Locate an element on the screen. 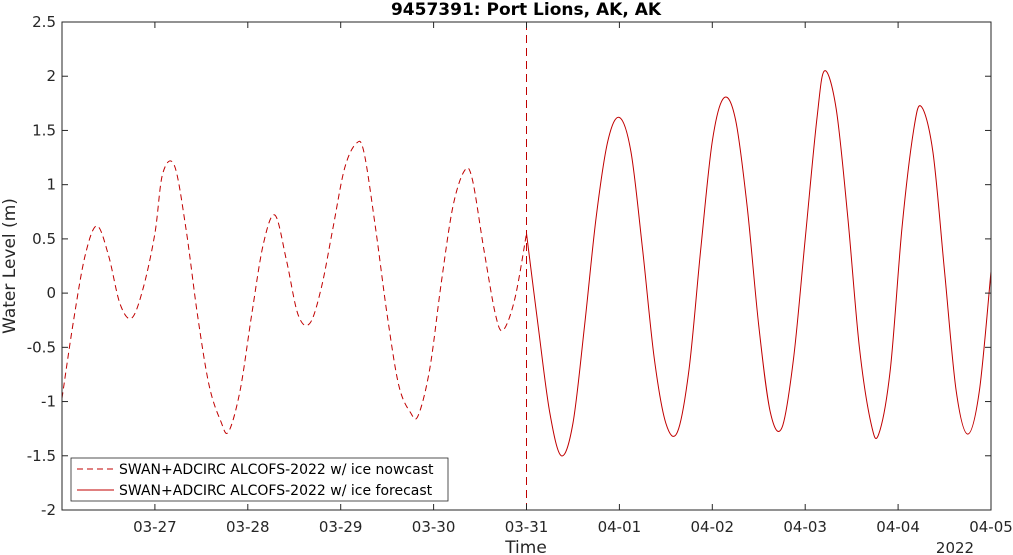 The width and height of the screenshot is (1013, 555). x-tick-label: 03-29 is located at coordinates (341, 527).